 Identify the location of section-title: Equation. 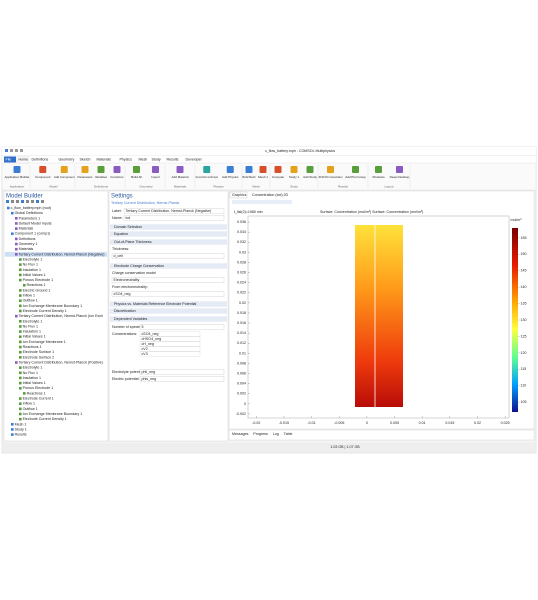
(121, 234).